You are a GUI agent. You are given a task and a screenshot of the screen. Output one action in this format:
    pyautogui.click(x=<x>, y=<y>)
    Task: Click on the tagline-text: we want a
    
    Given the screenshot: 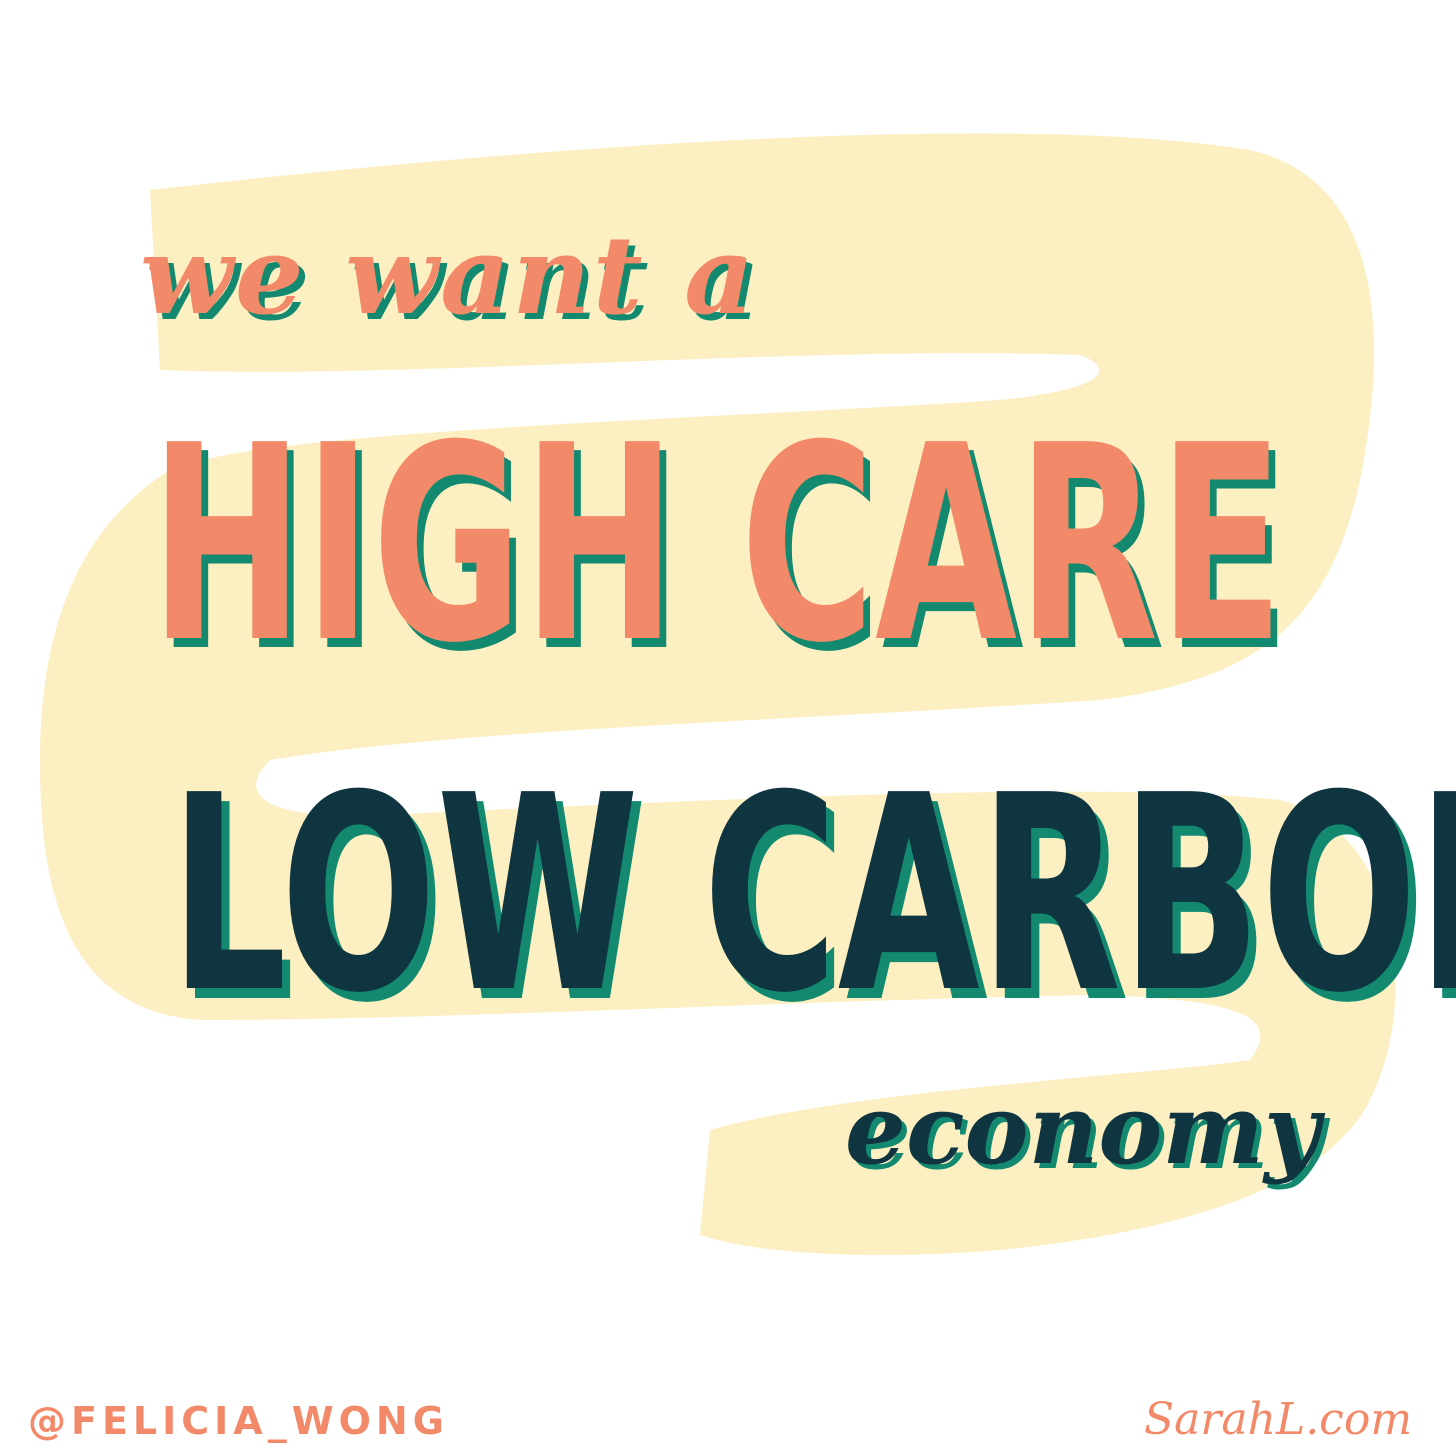 What is the action you would take?
    pyautogui.click(x=448, y=276)
    